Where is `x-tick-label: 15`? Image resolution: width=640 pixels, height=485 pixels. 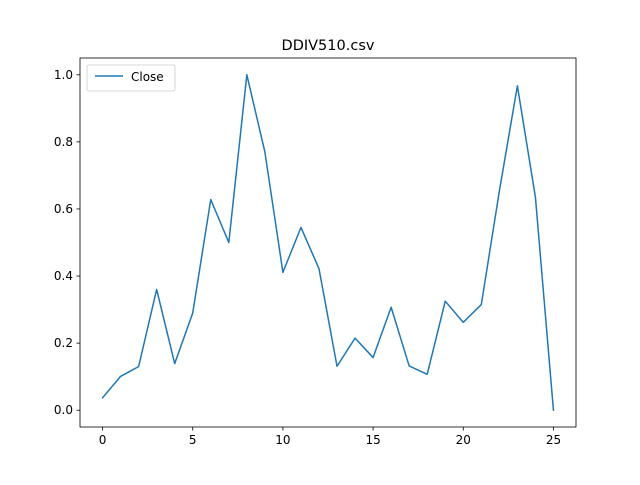 x-tick-label: 15 is located at coordinates (372, 440).